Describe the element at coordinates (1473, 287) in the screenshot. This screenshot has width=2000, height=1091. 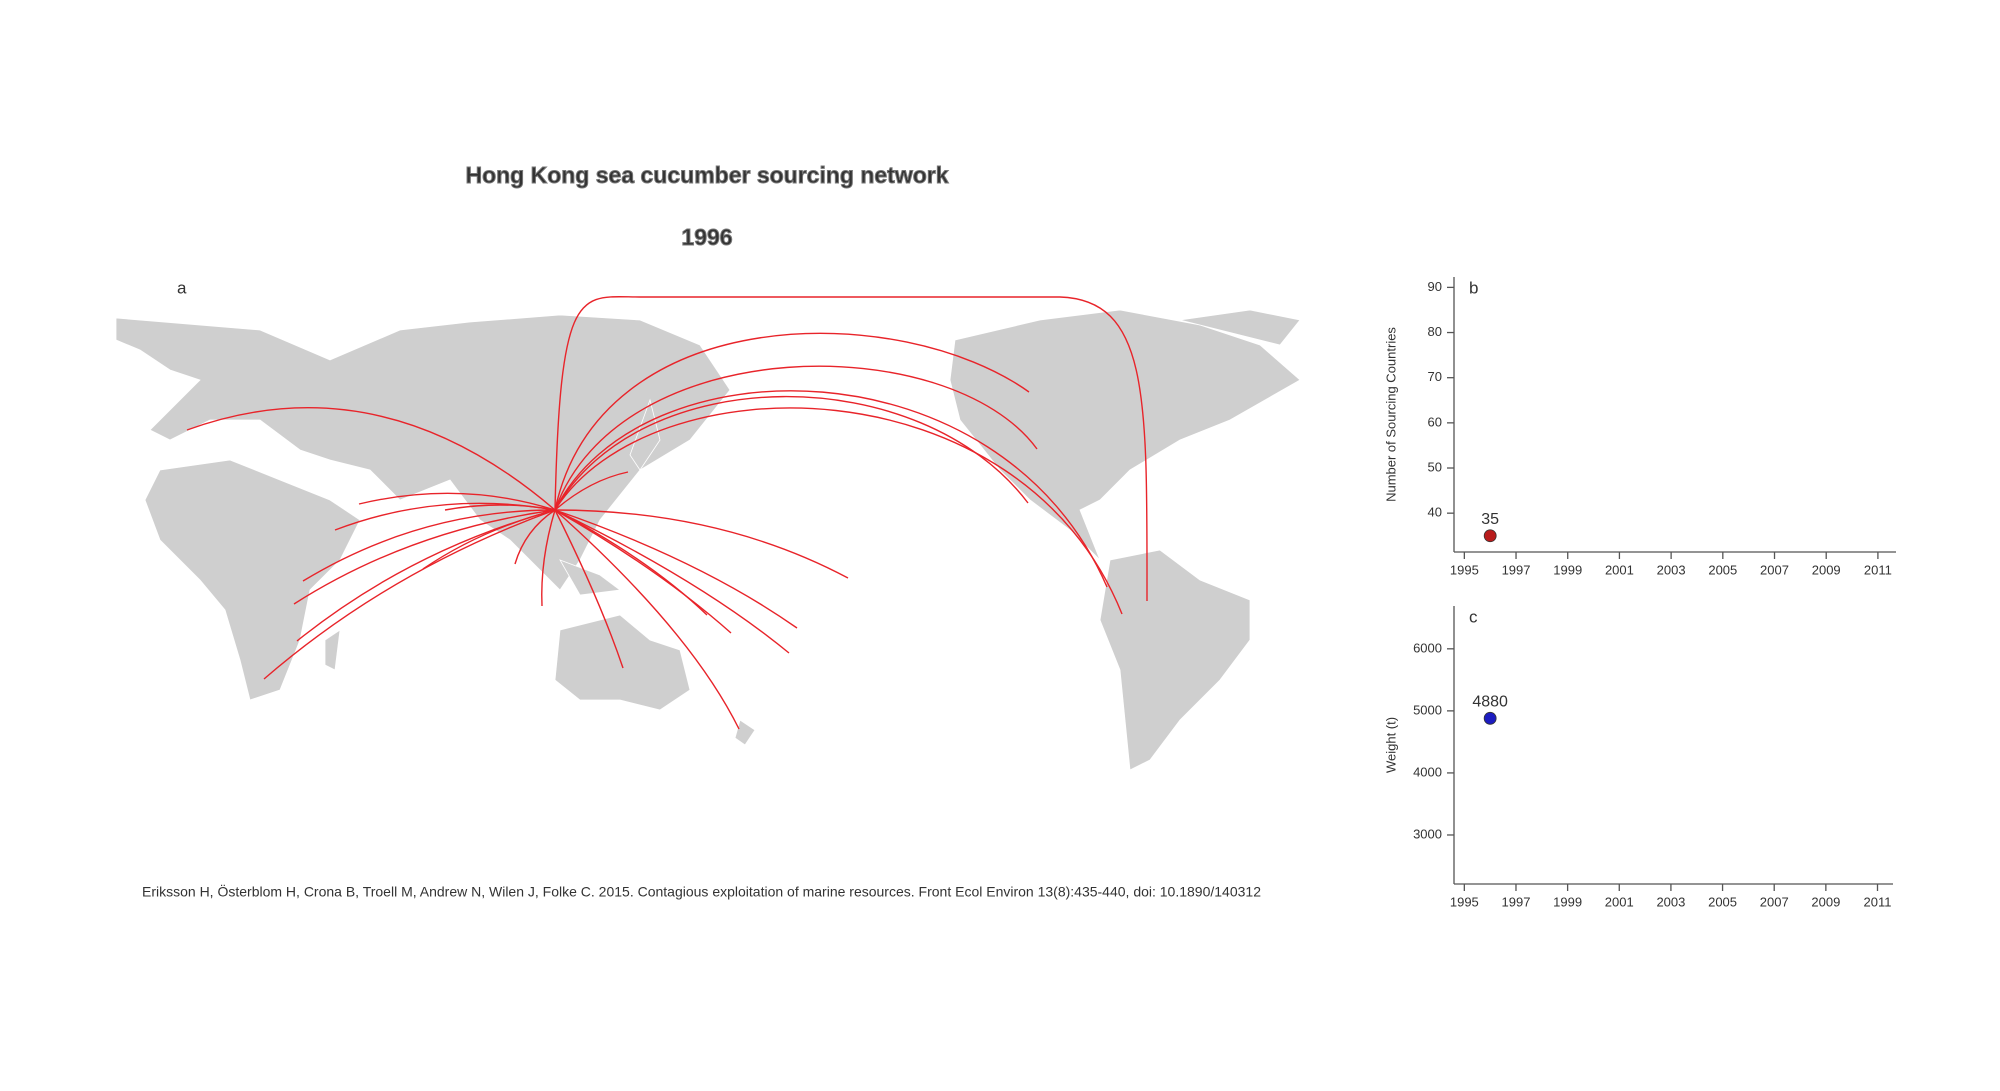
I see `panel-label: b` at that location.